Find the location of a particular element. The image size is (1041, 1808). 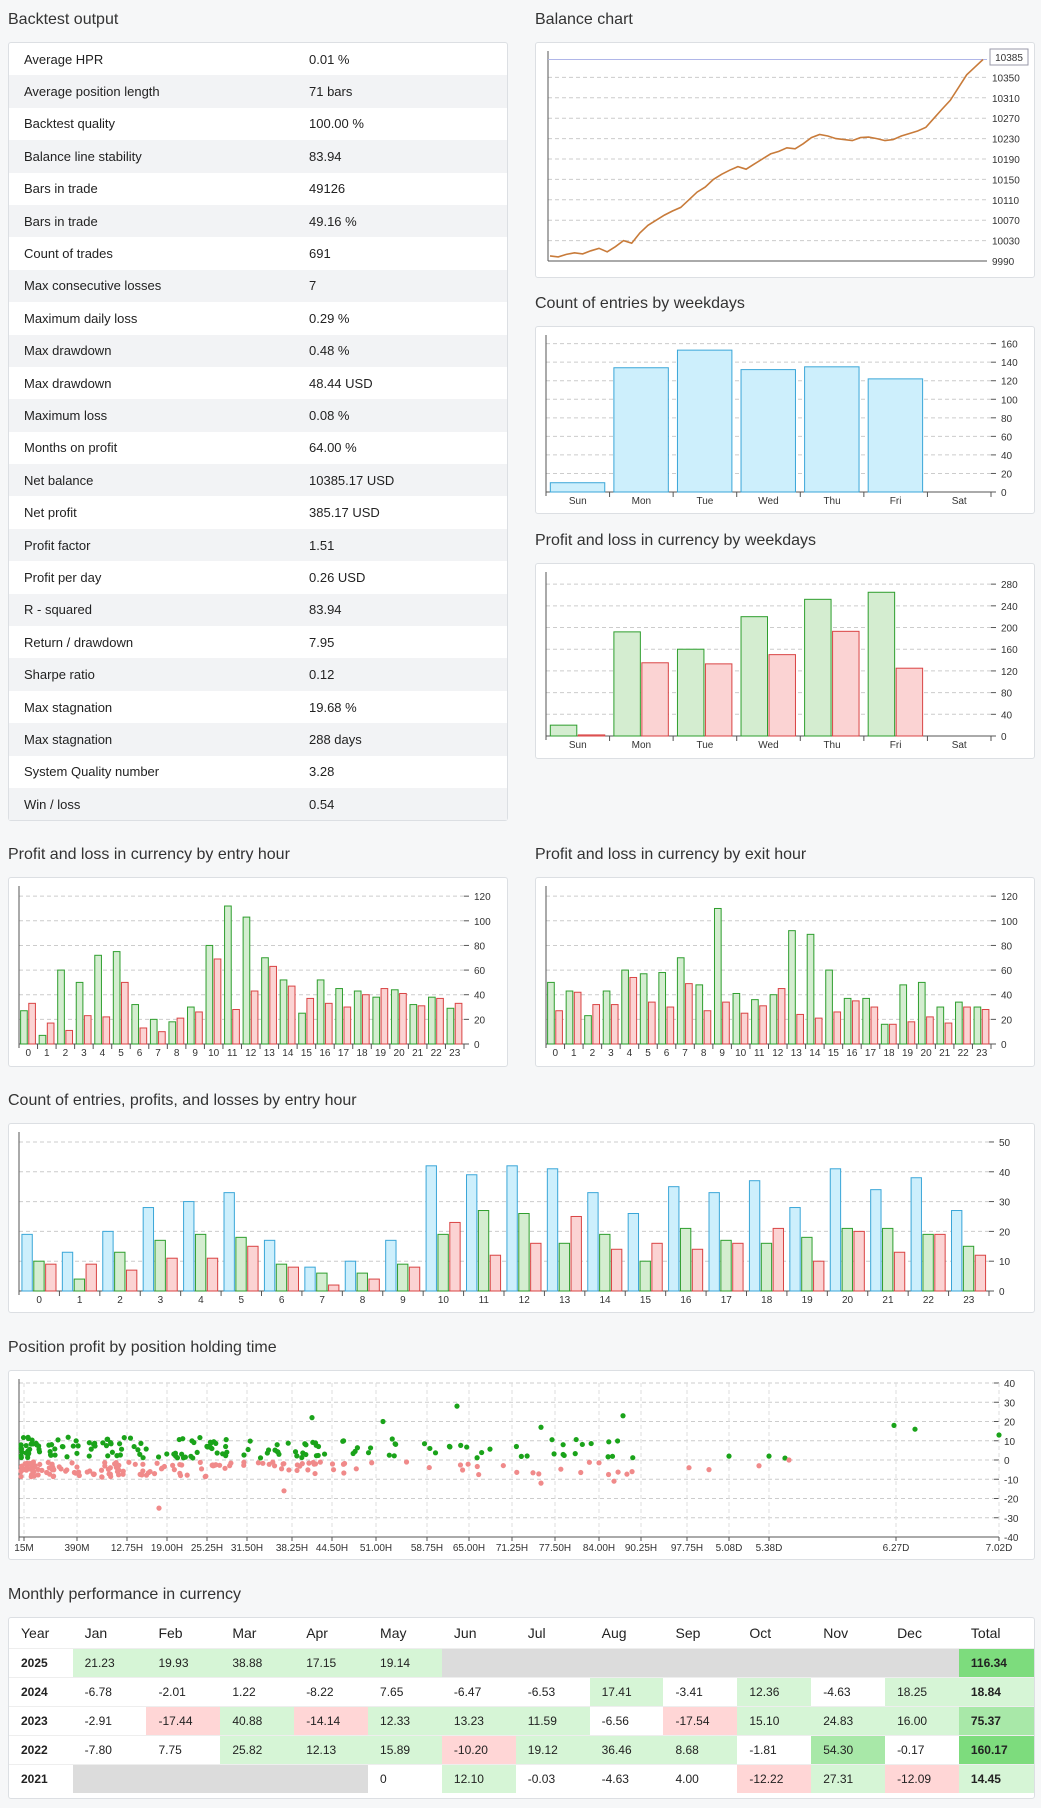

stat-value: 0.26 USD is located at coordinates (337, 577).